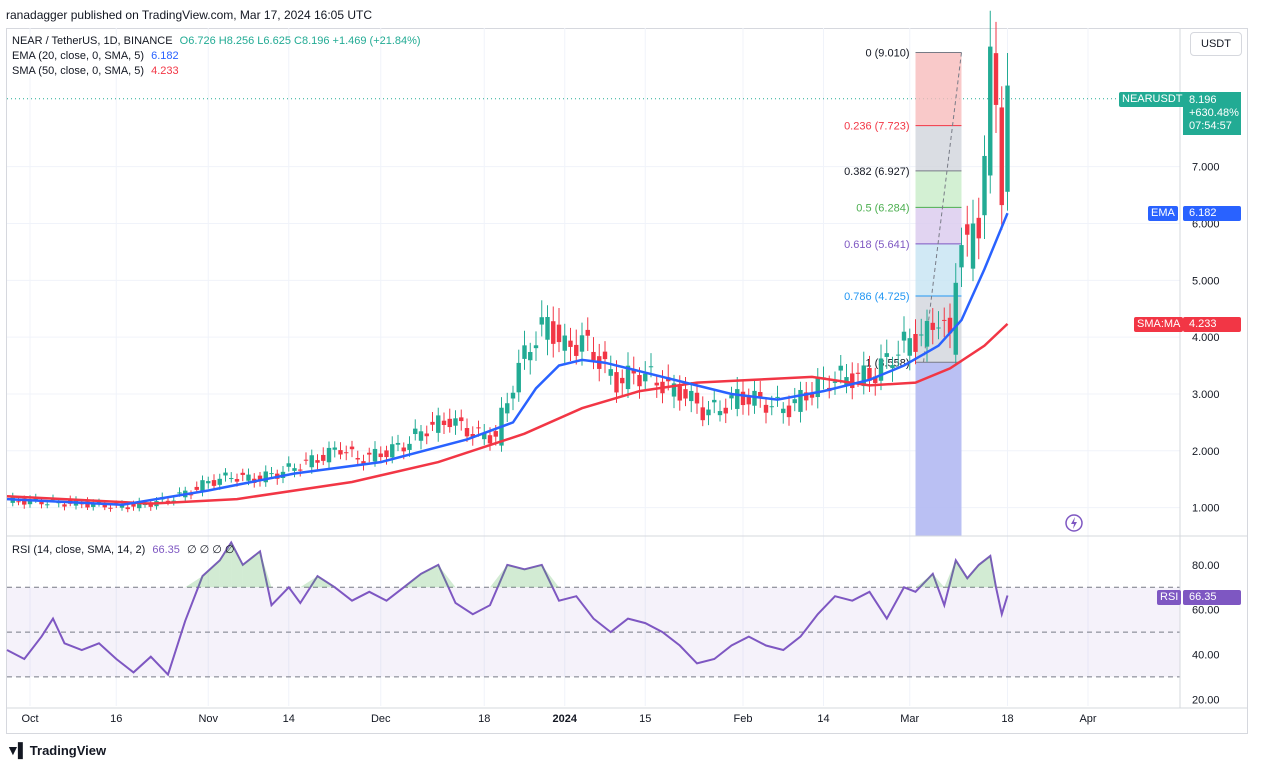 Image resolution: width=1264 pixels, height=768 pixels. Describe the element at coordinates (645, 719) in the screenshot. I see `x-tick-label: 15` at that location.